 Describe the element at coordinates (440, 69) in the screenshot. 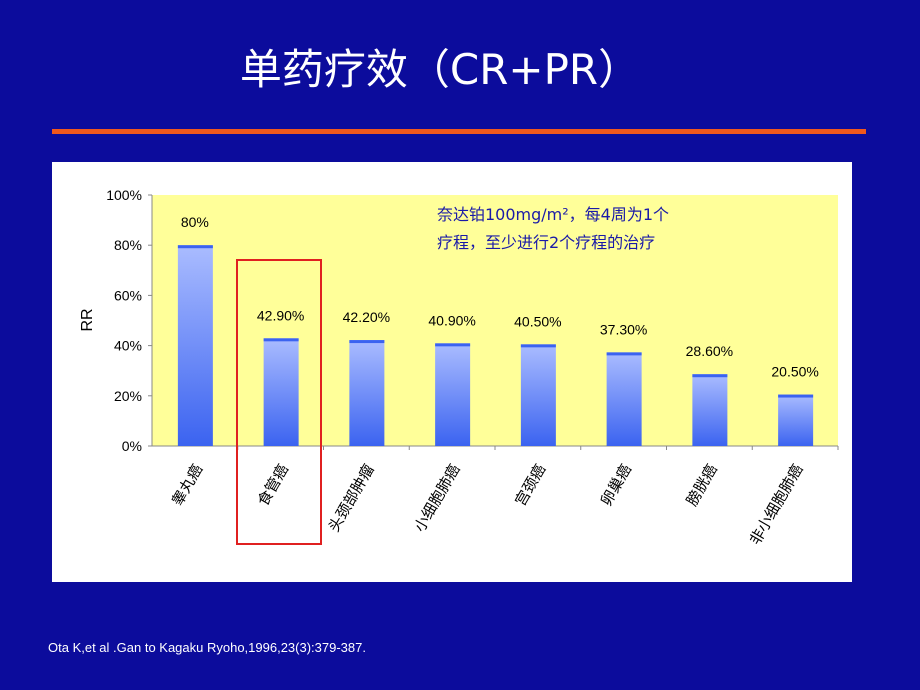

I see `slide-title: 单药疗效（CR+PR）` at that location.